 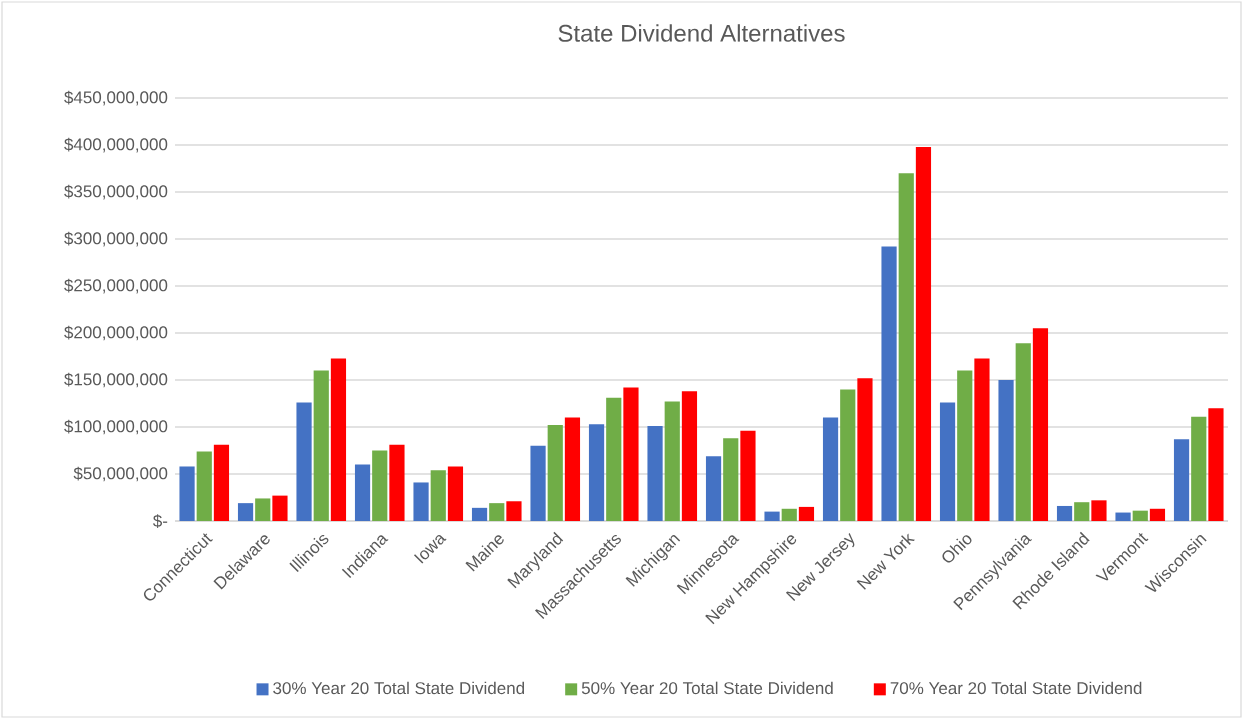 I want to click on legend-label: 70% Year 20 Total State Dividend, so click(x=1016, y=688).